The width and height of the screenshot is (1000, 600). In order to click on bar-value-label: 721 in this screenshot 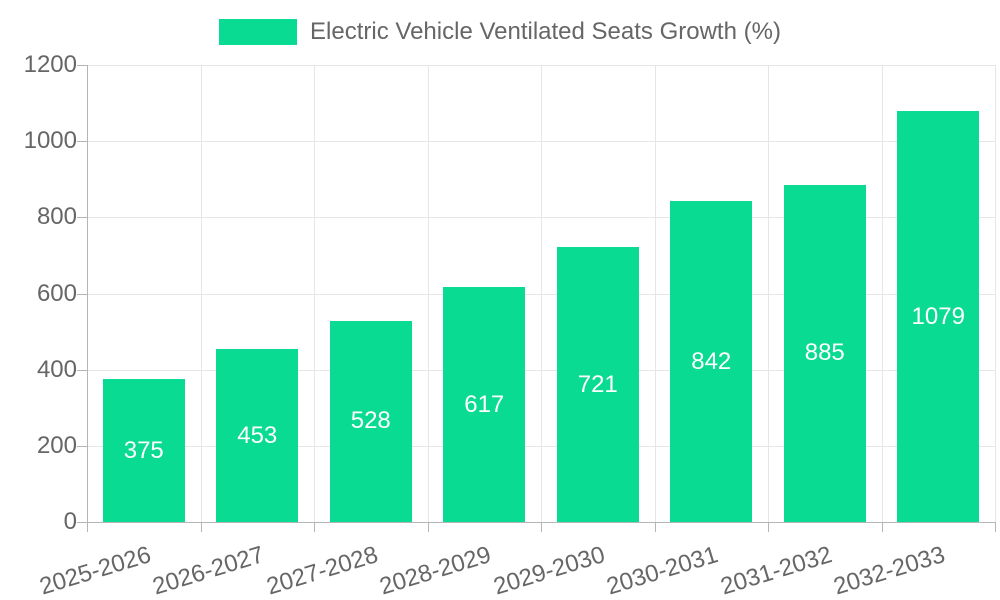, I will do `click(597, 384)`.